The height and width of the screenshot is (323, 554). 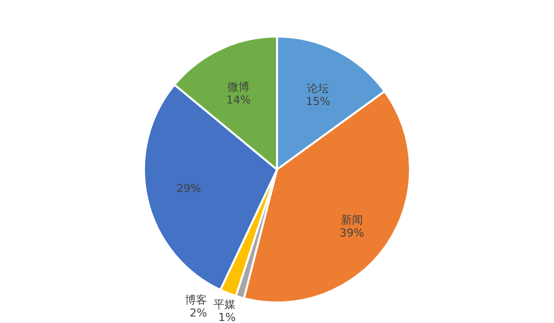 I want to click on data-label: 29%, so click(x=188, y=189).